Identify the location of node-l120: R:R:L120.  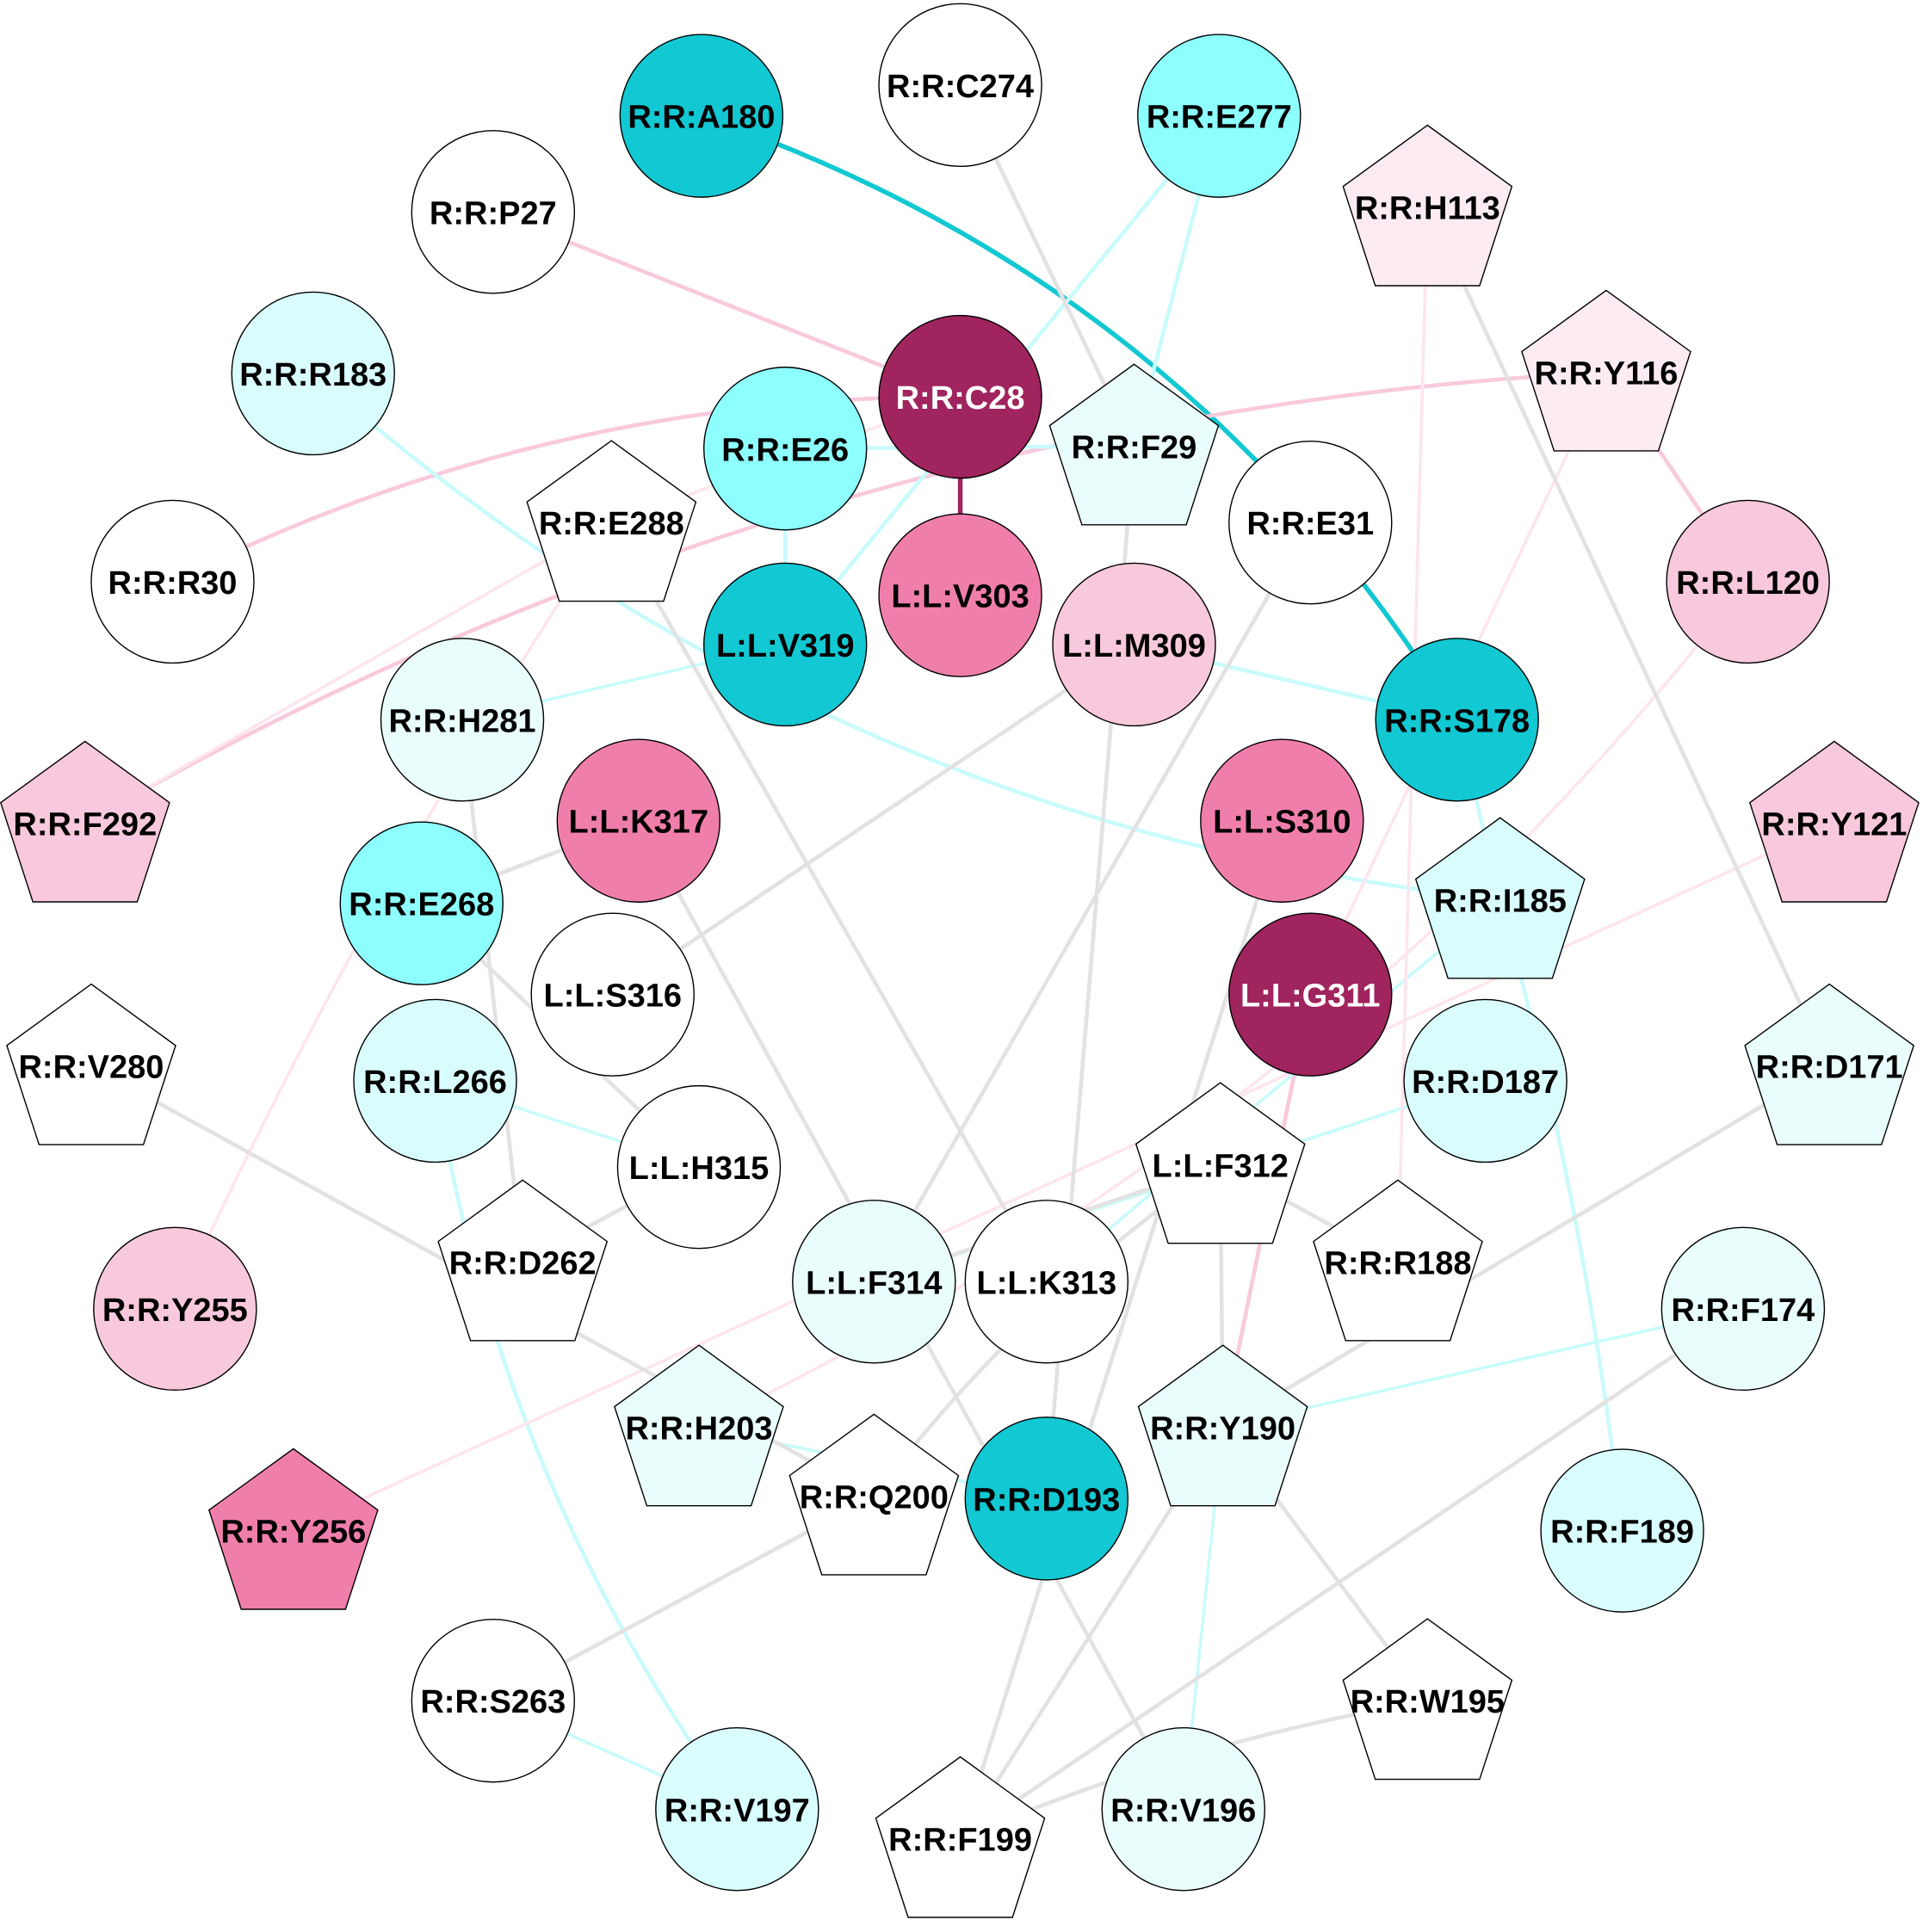
(1747, 581).